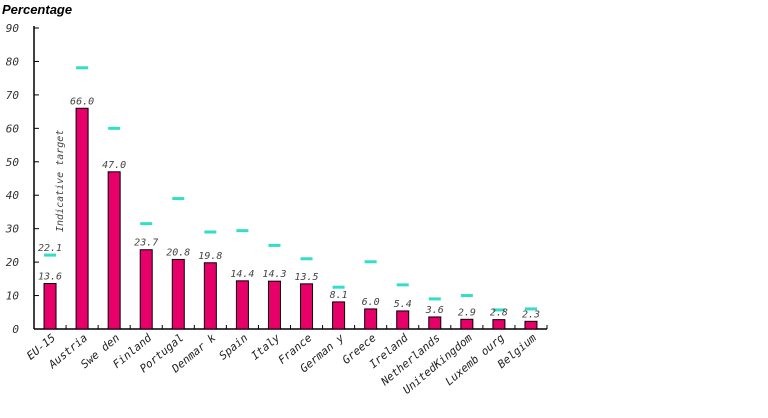 The image size is (768, 418). I want to click on value-label: 19.8, so click(210, 256).